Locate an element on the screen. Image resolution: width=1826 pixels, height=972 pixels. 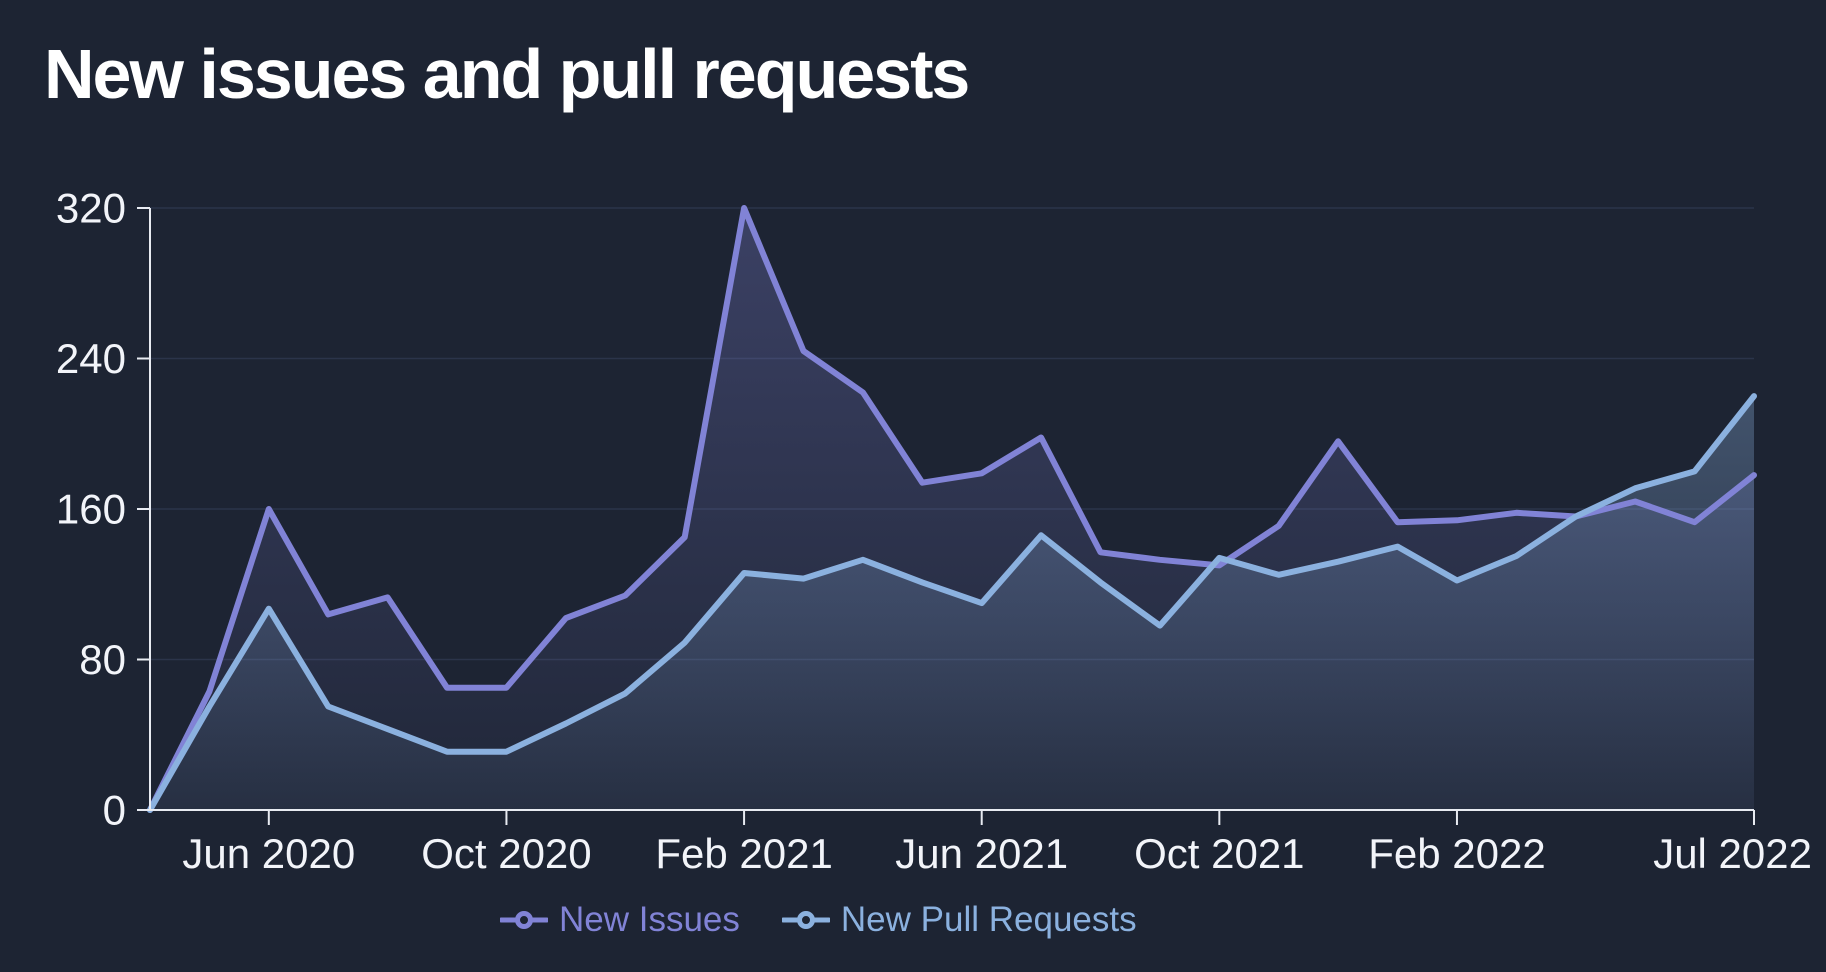
y-tick-label: 320 is located at coordinates (91, 208).